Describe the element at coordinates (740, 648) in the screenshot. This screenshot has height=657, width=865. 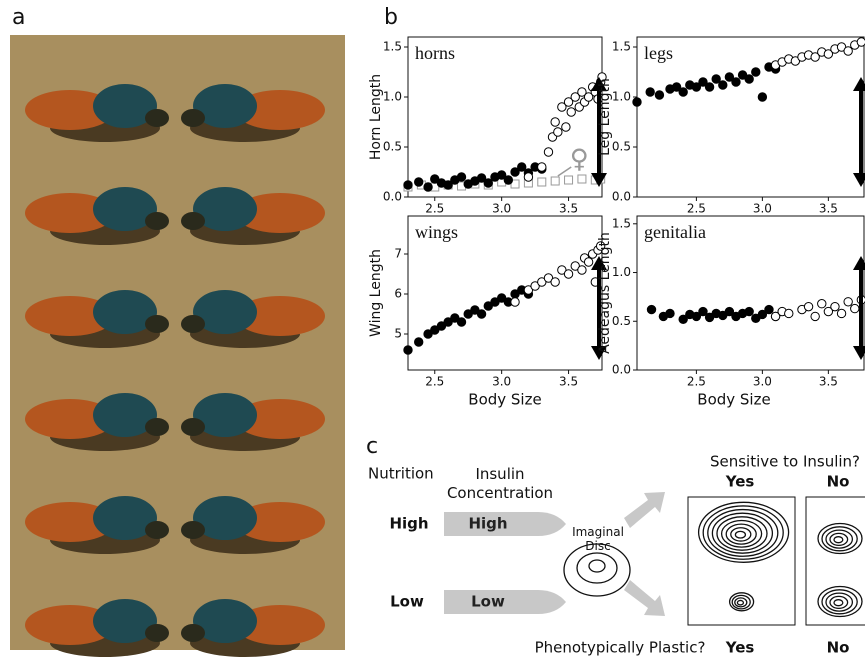
I see `answer: Yes` at that location.